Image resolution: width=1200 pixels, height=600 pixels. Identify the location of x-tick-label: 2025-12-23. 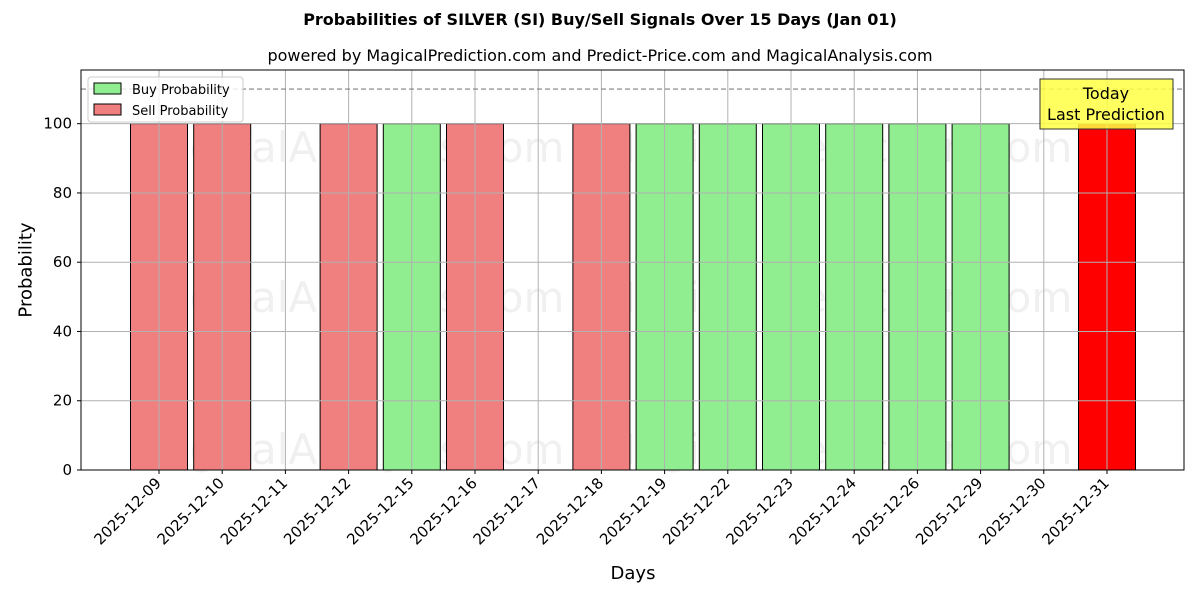
(759, 511).